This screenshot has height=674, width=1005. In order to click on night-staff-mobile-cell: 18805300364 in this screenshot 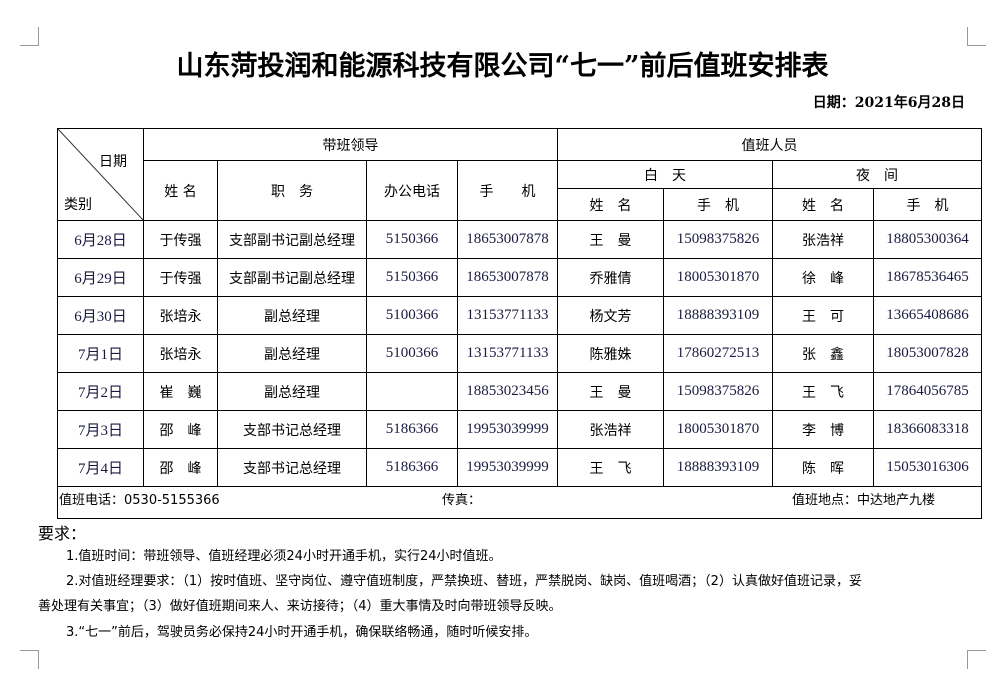, I will do `click(927, 239)`.